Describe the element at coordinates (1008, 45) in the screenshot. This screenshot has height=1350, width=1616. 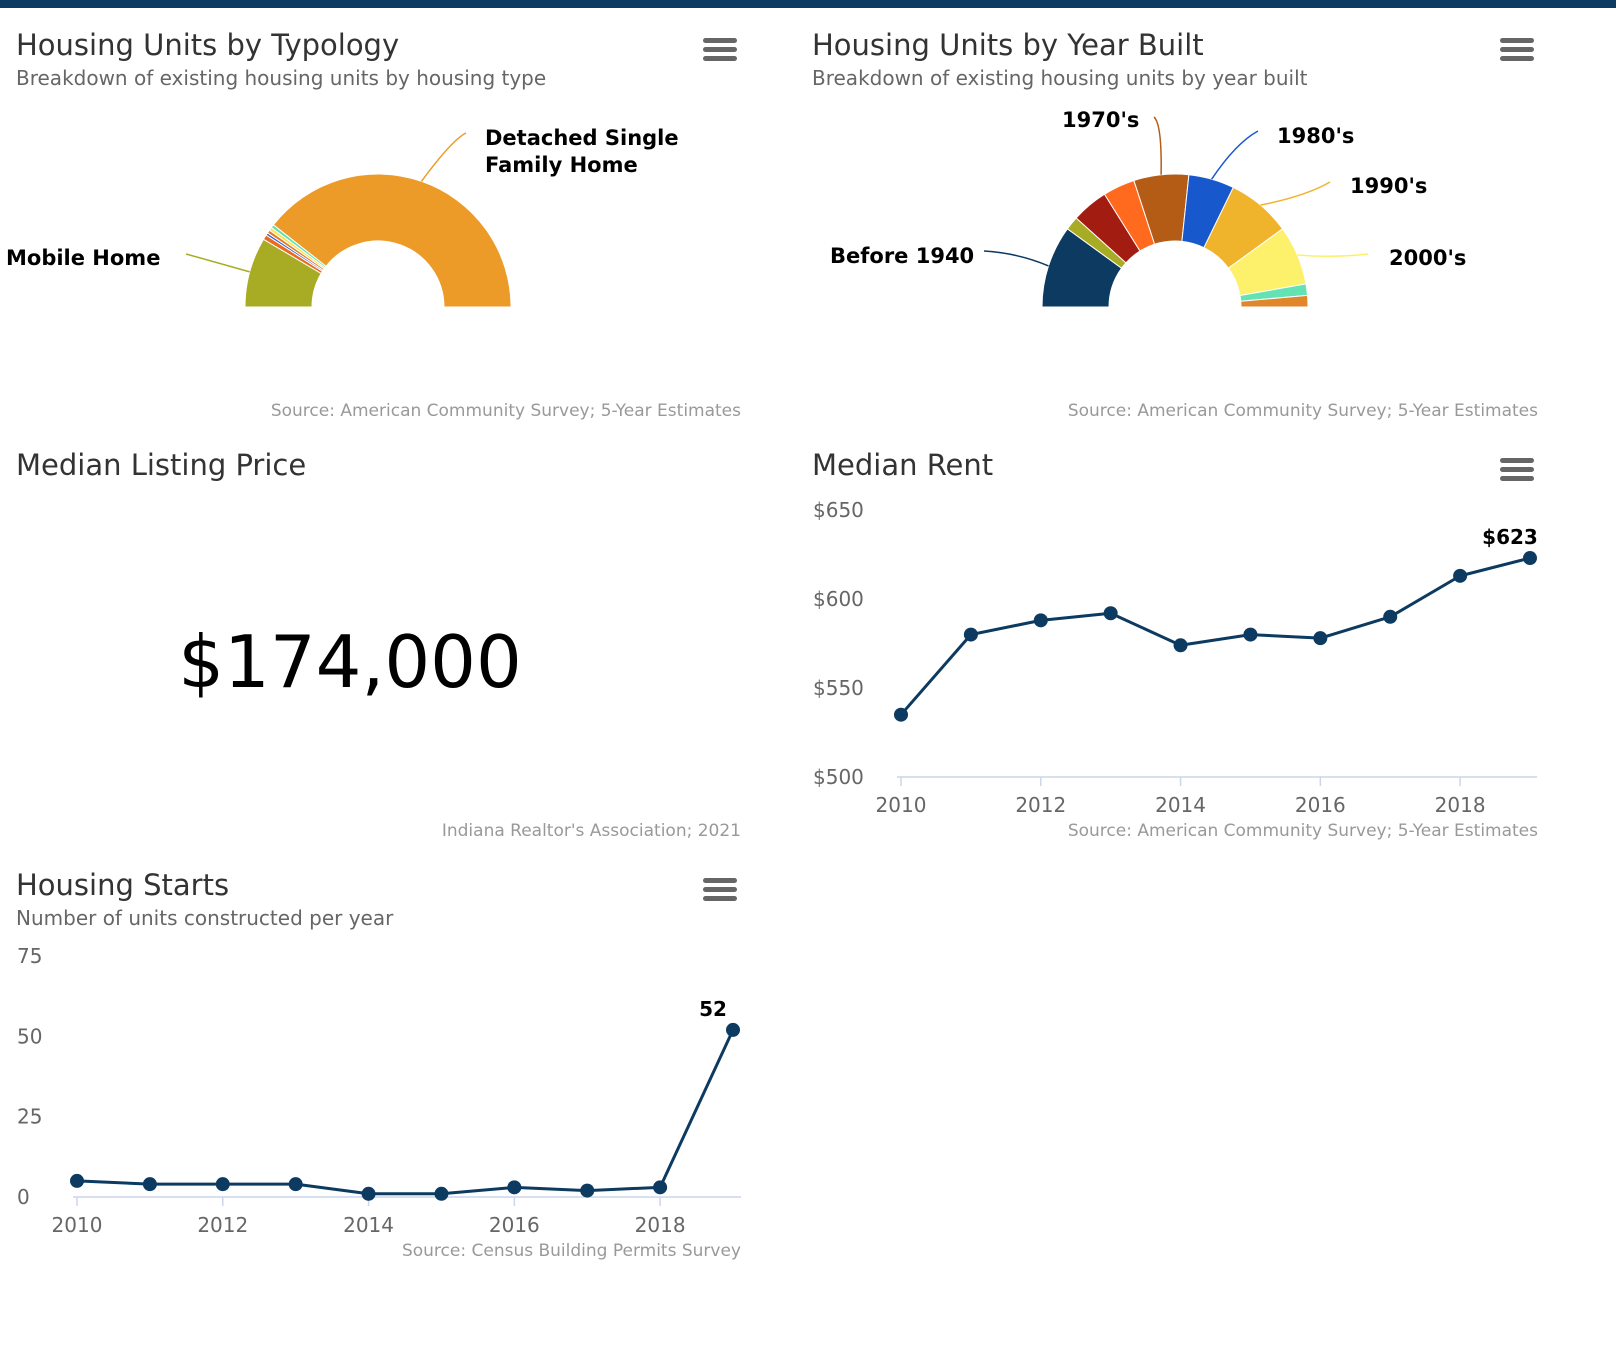
I see `year-built-title: Housing Units by Year Built` at that location.